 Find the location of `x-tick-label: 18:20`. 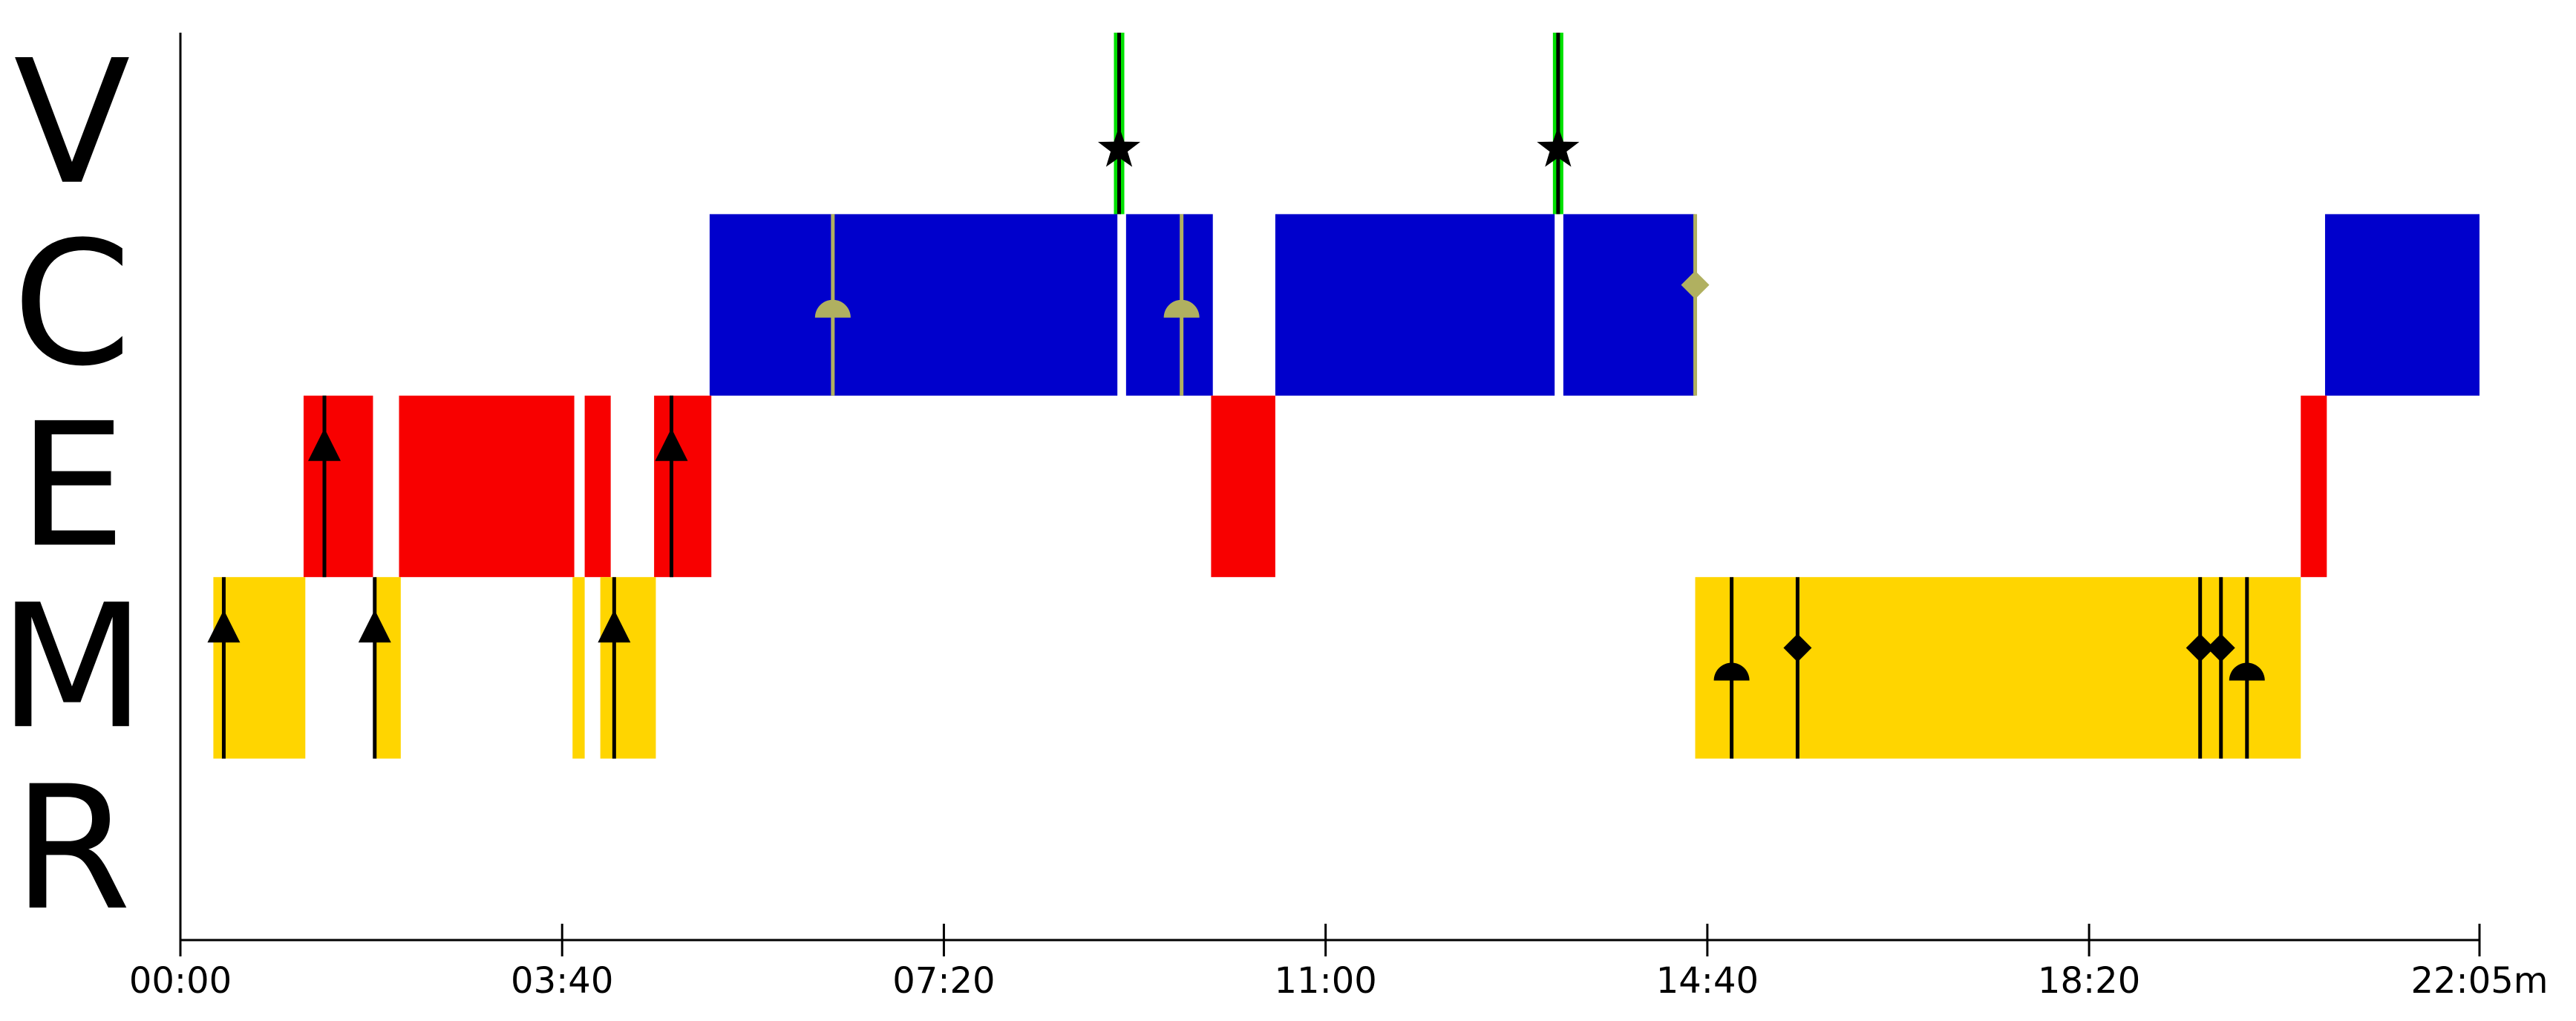

x-tick-label: 18:20 is located at coordinates (2089, 981).